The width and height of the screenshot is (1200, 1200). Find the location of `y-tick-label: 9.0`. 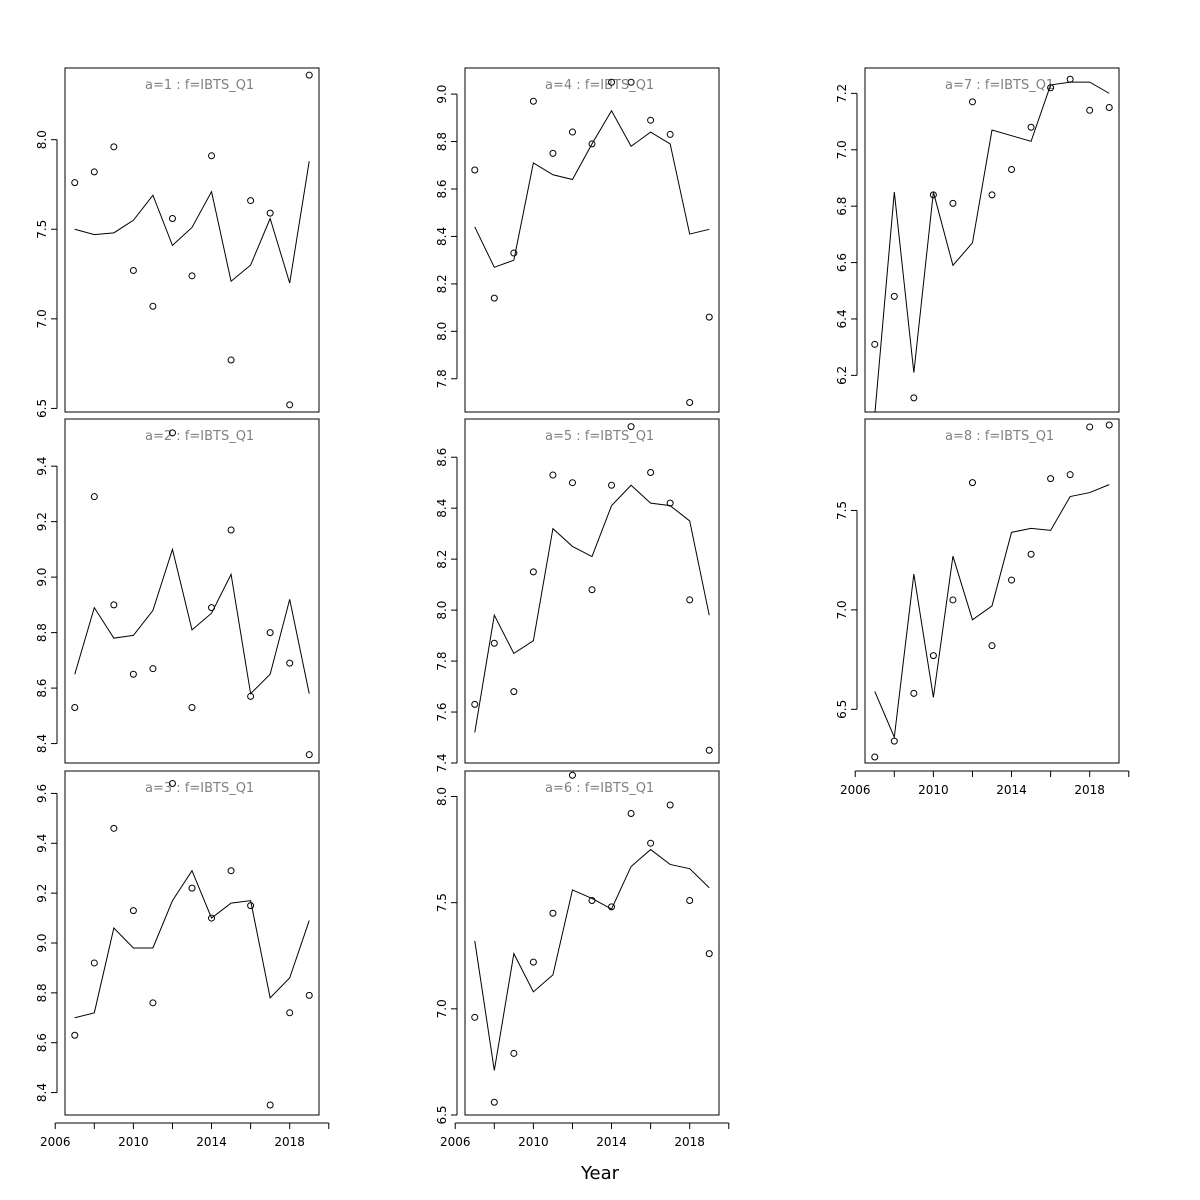

y-tick-label: 9.0 is located at coordinates (42, 577).